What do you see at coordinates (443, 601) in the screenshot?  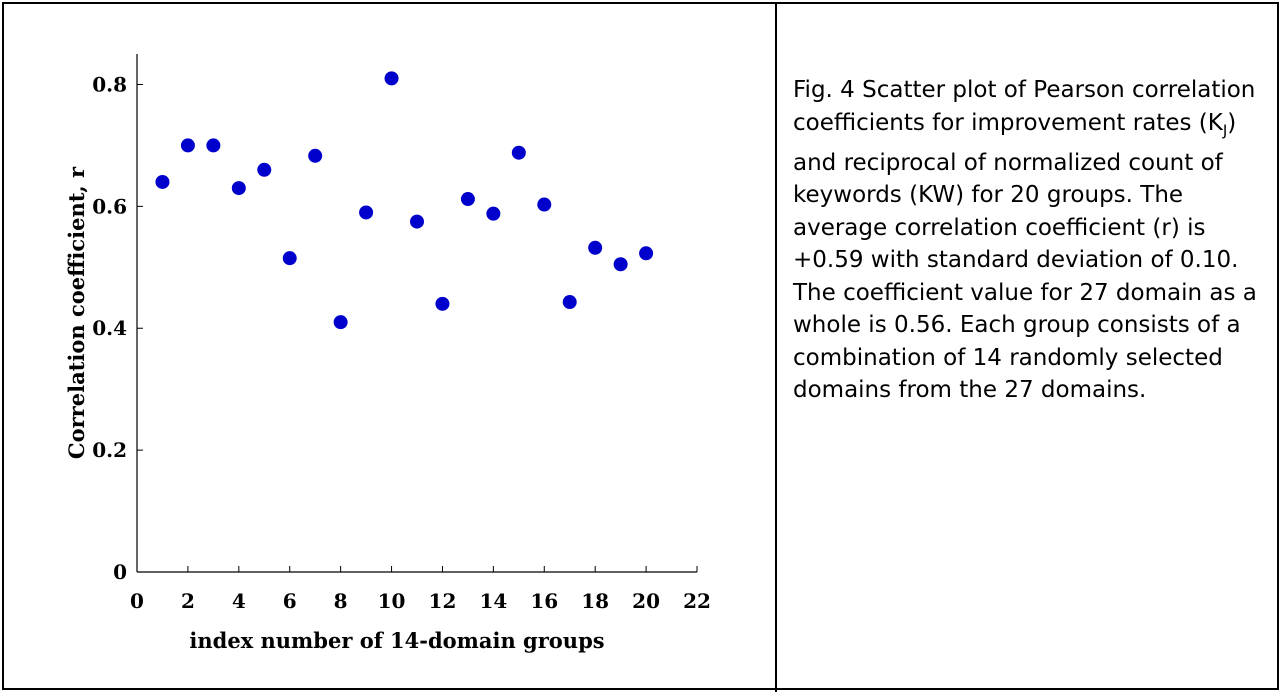 I see `x-tick-label: 12` at bounding box center [443, 601].